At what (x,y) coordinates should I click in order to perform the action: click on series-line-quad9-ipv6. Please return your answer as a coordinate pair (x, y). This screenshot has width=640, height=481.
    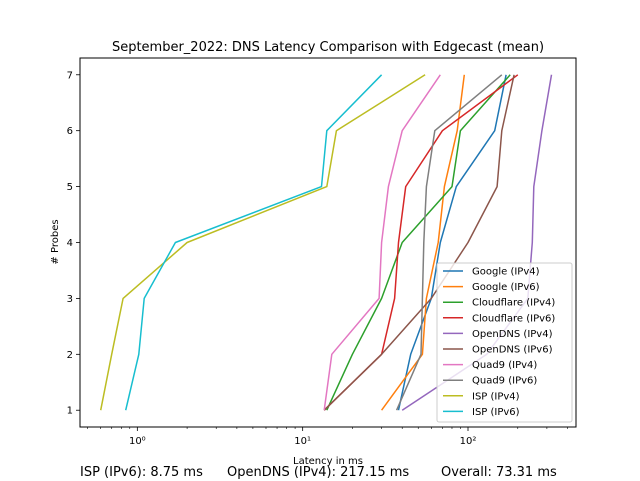
    Looking at the image, I should click on (449, 242).